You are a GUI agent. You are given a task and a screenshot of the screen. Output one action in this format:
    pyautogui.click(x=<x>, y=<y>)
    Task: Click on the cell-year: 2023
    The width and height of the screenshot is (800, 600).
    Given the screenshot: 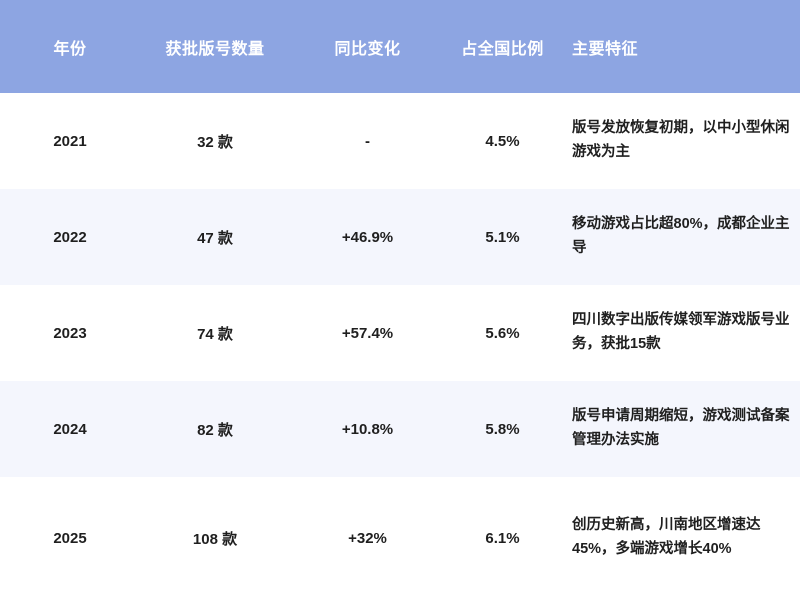 What is the action you would take?
    pyautogui.click(x=70, y=333)
    